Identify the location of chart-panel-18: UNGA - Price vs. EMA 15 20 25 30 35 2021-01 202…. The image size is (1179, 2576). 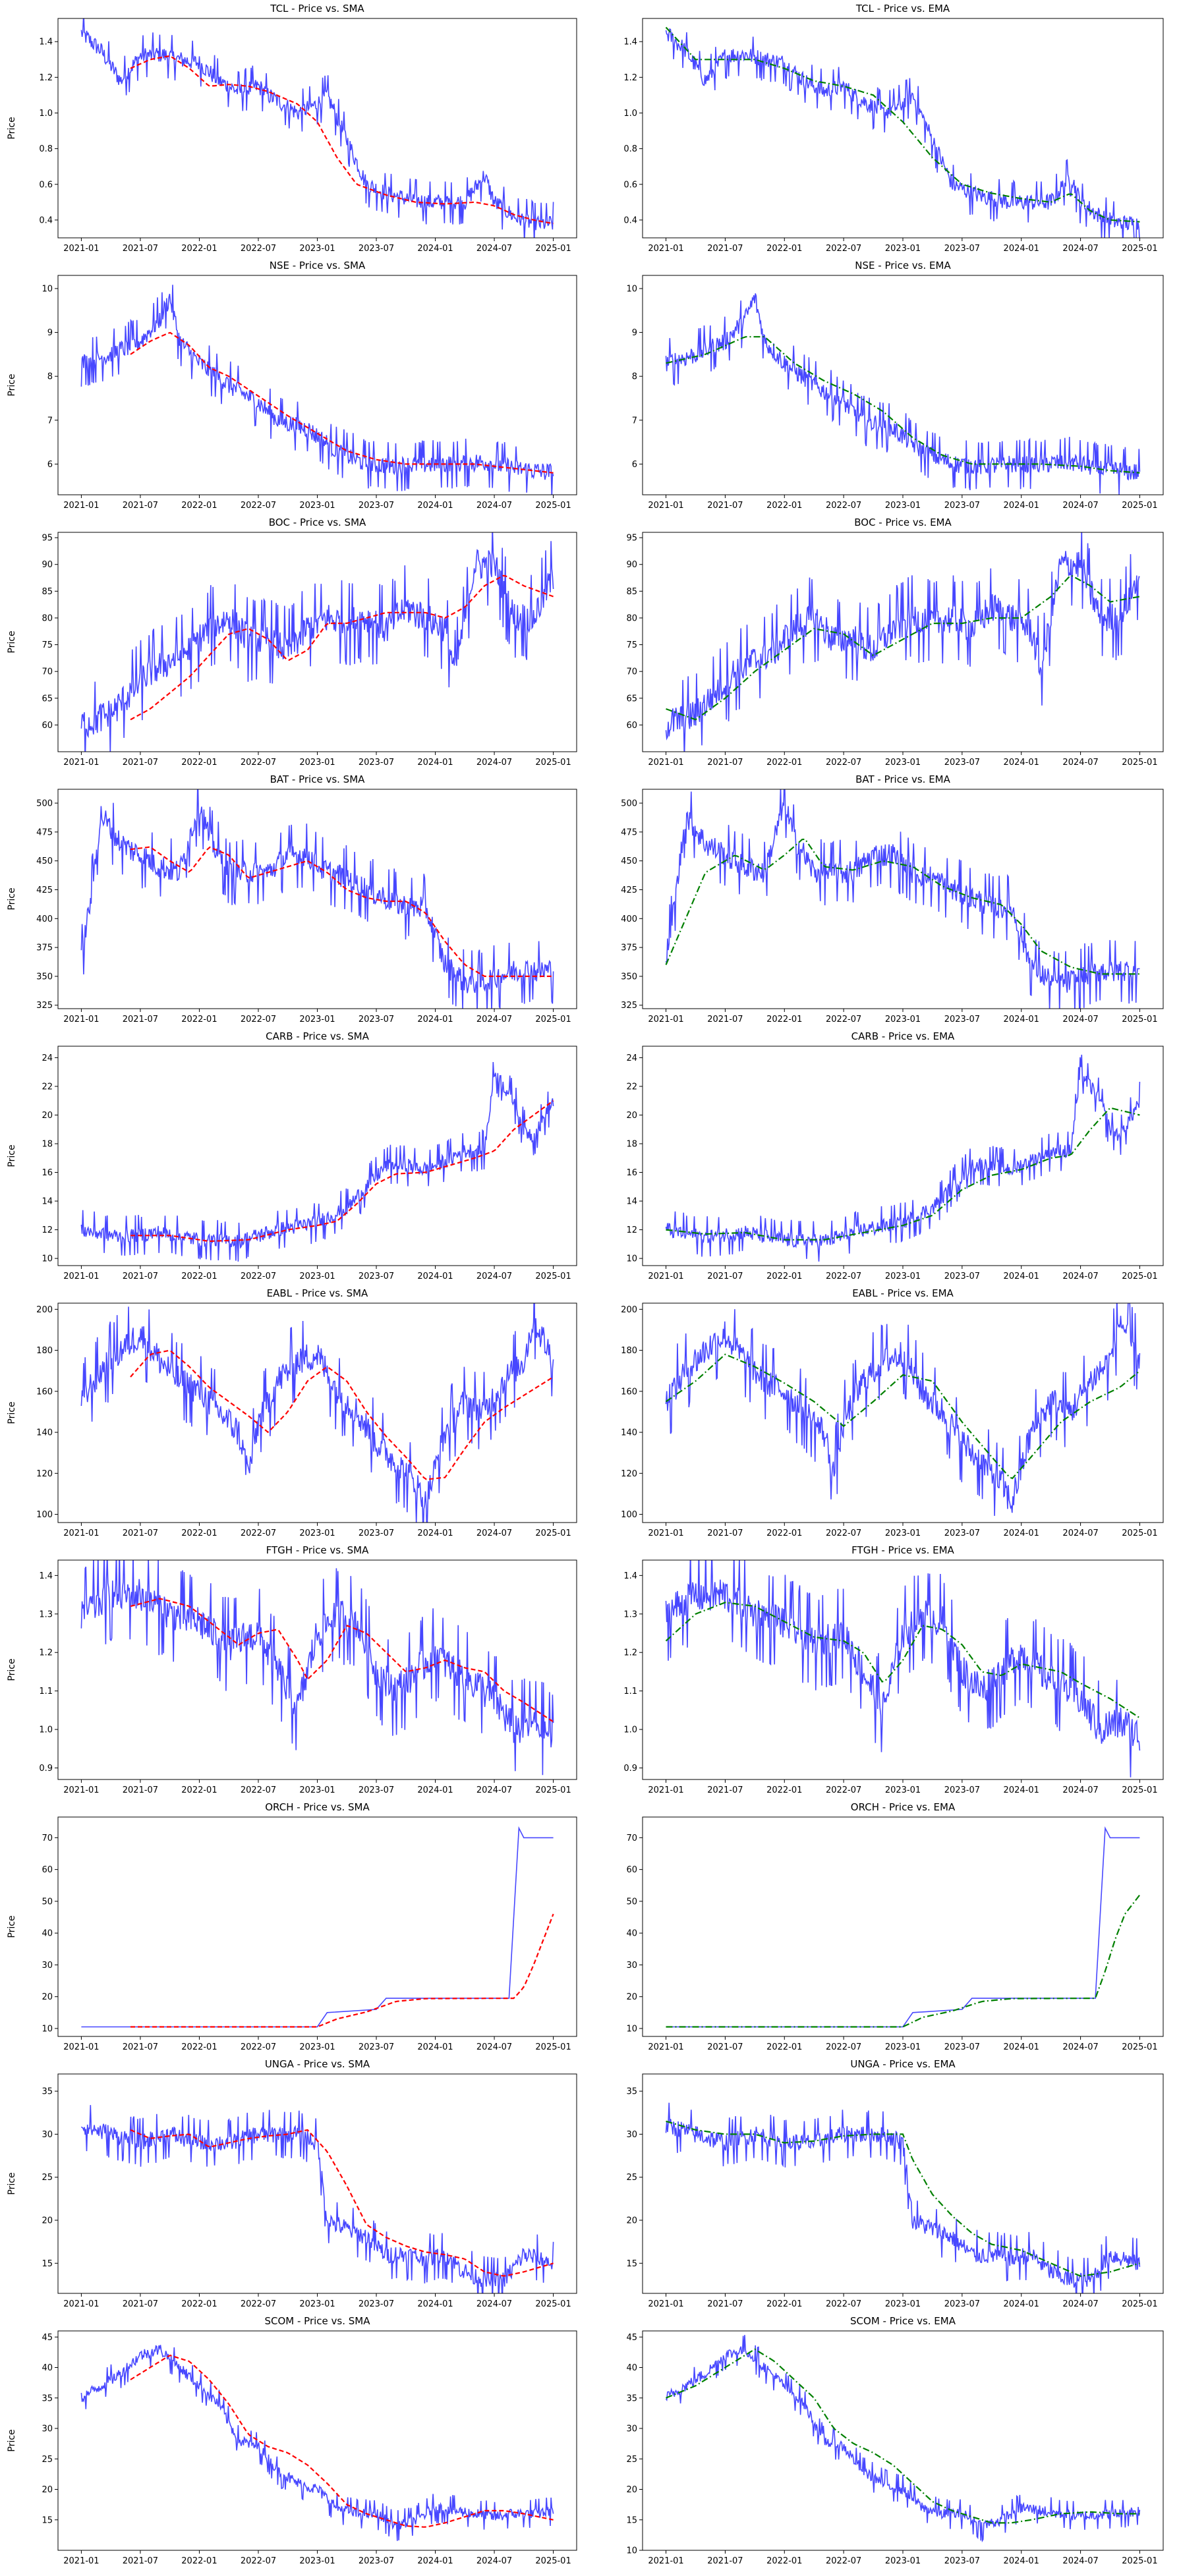
(895, 2183).